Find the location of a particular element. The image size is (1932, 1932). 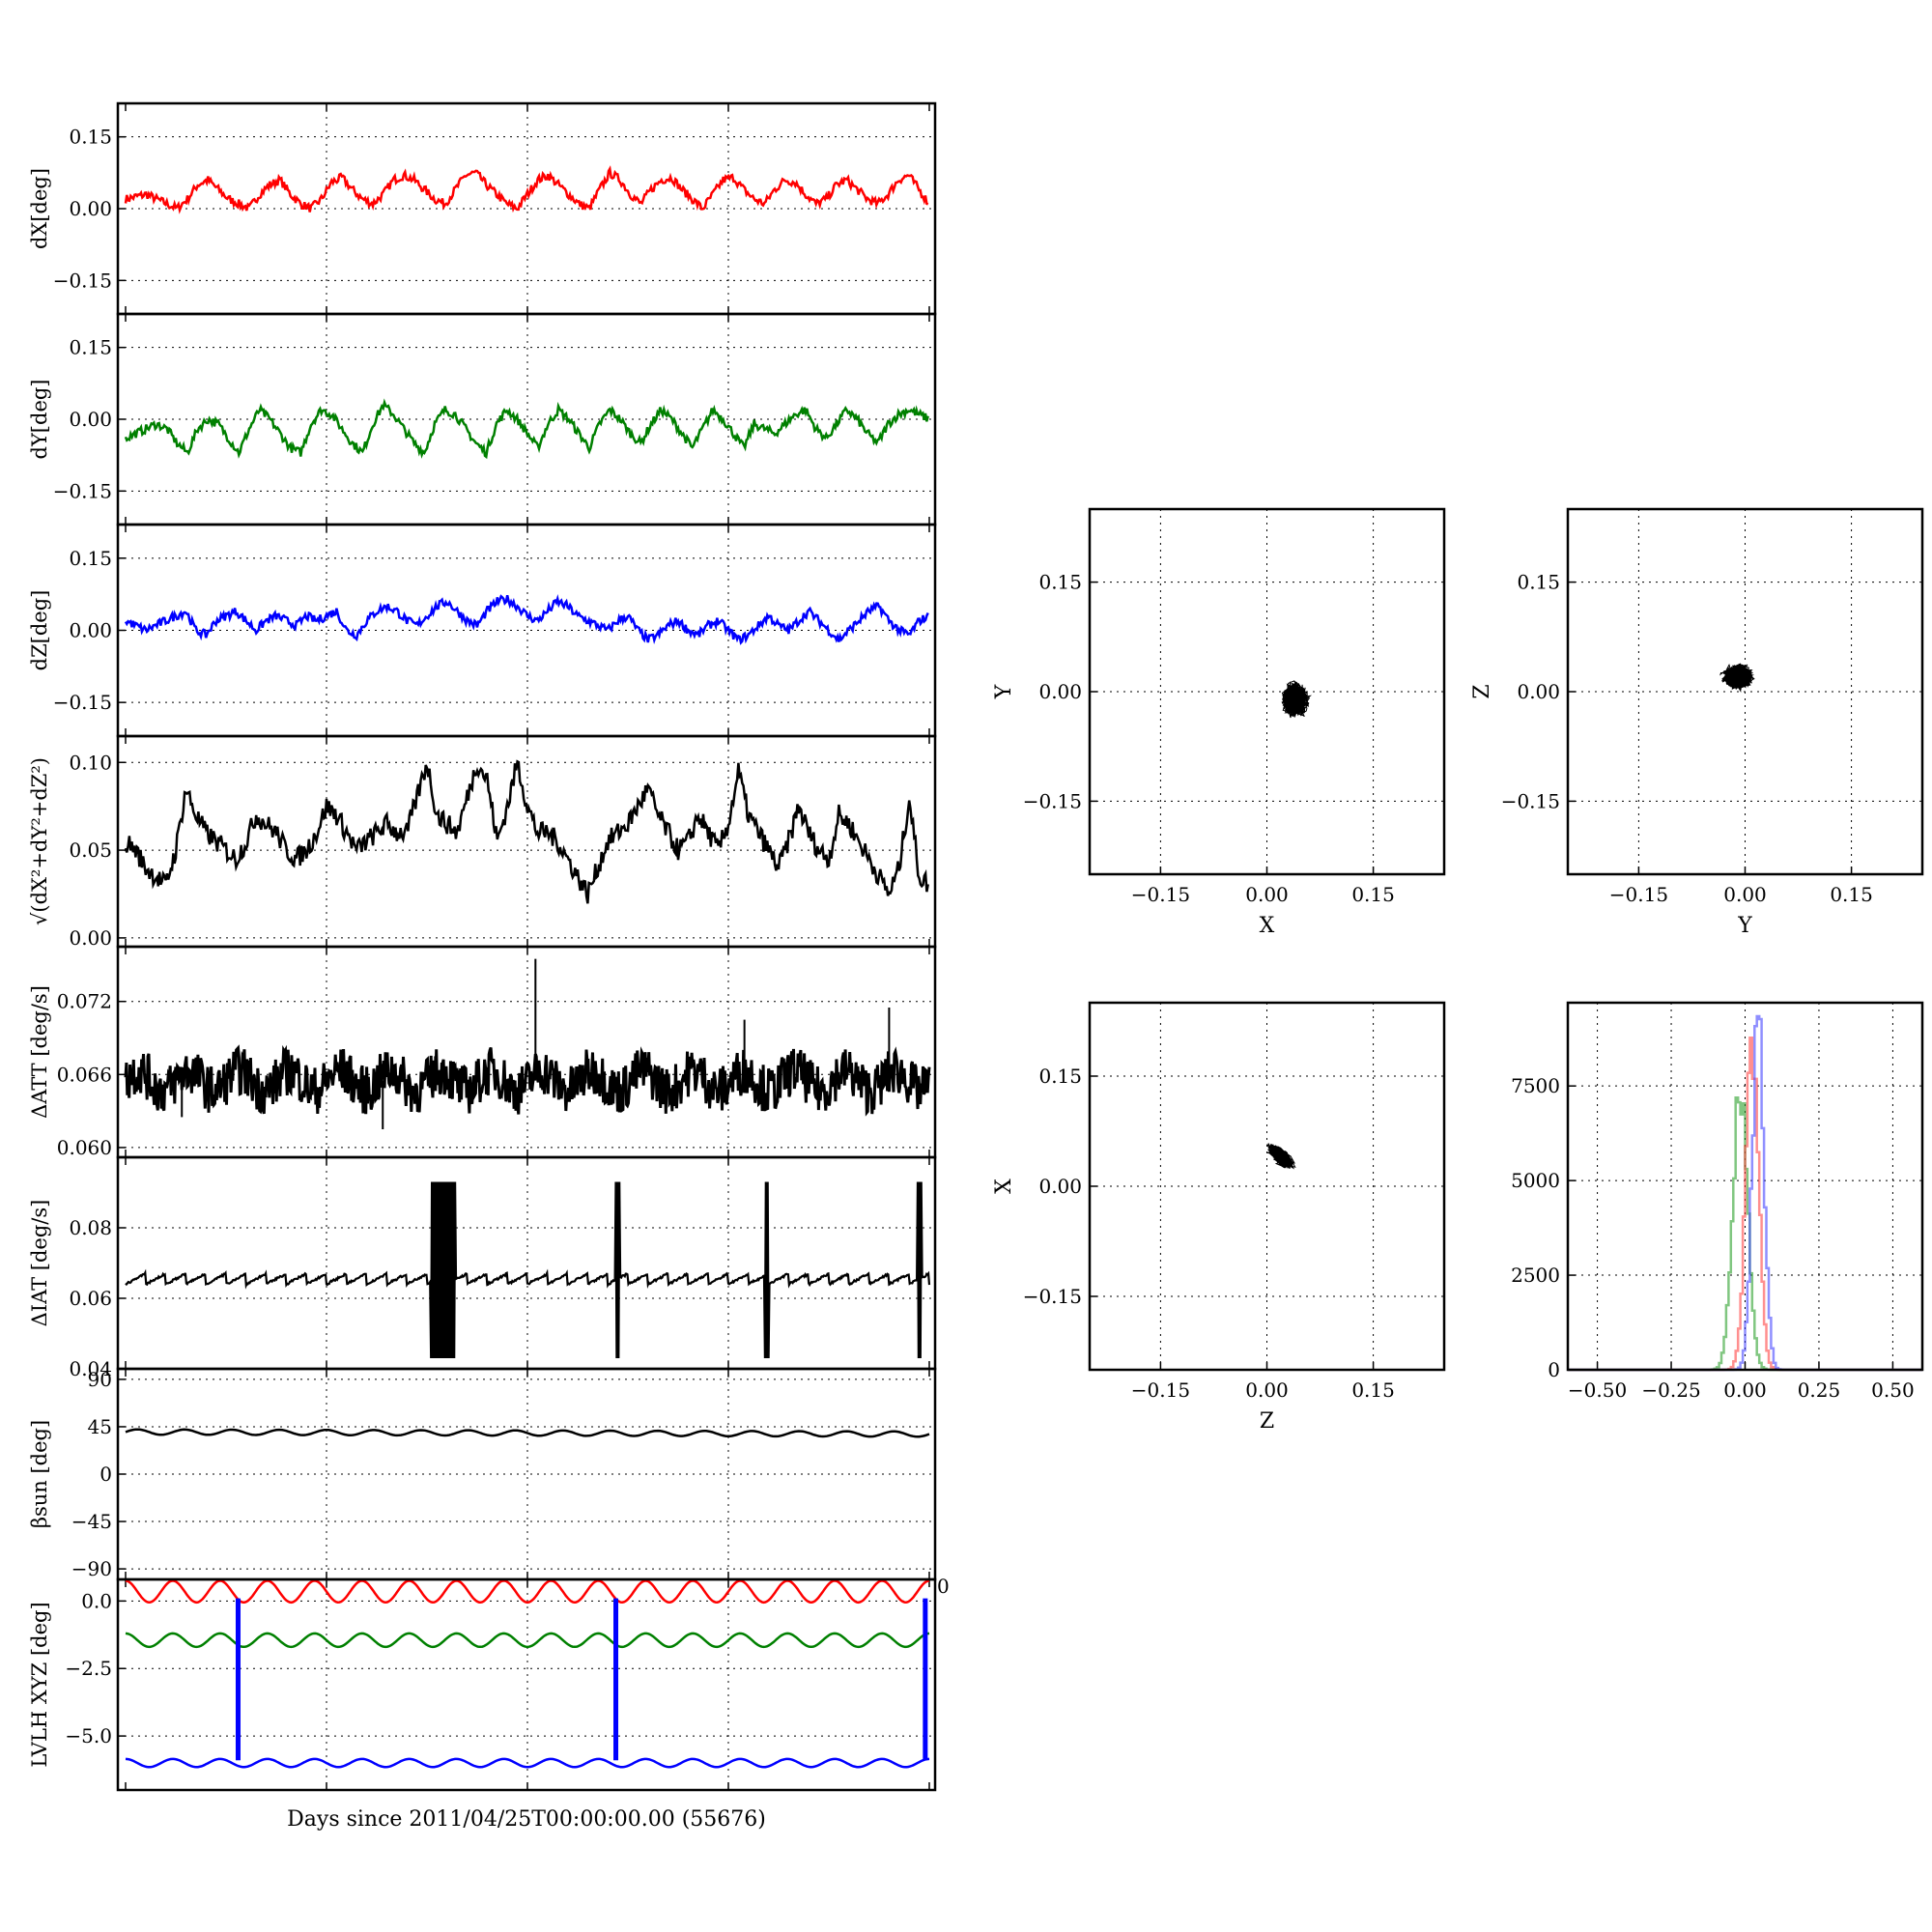

y-axis-label: Y is located at coordinates (1004, 691).